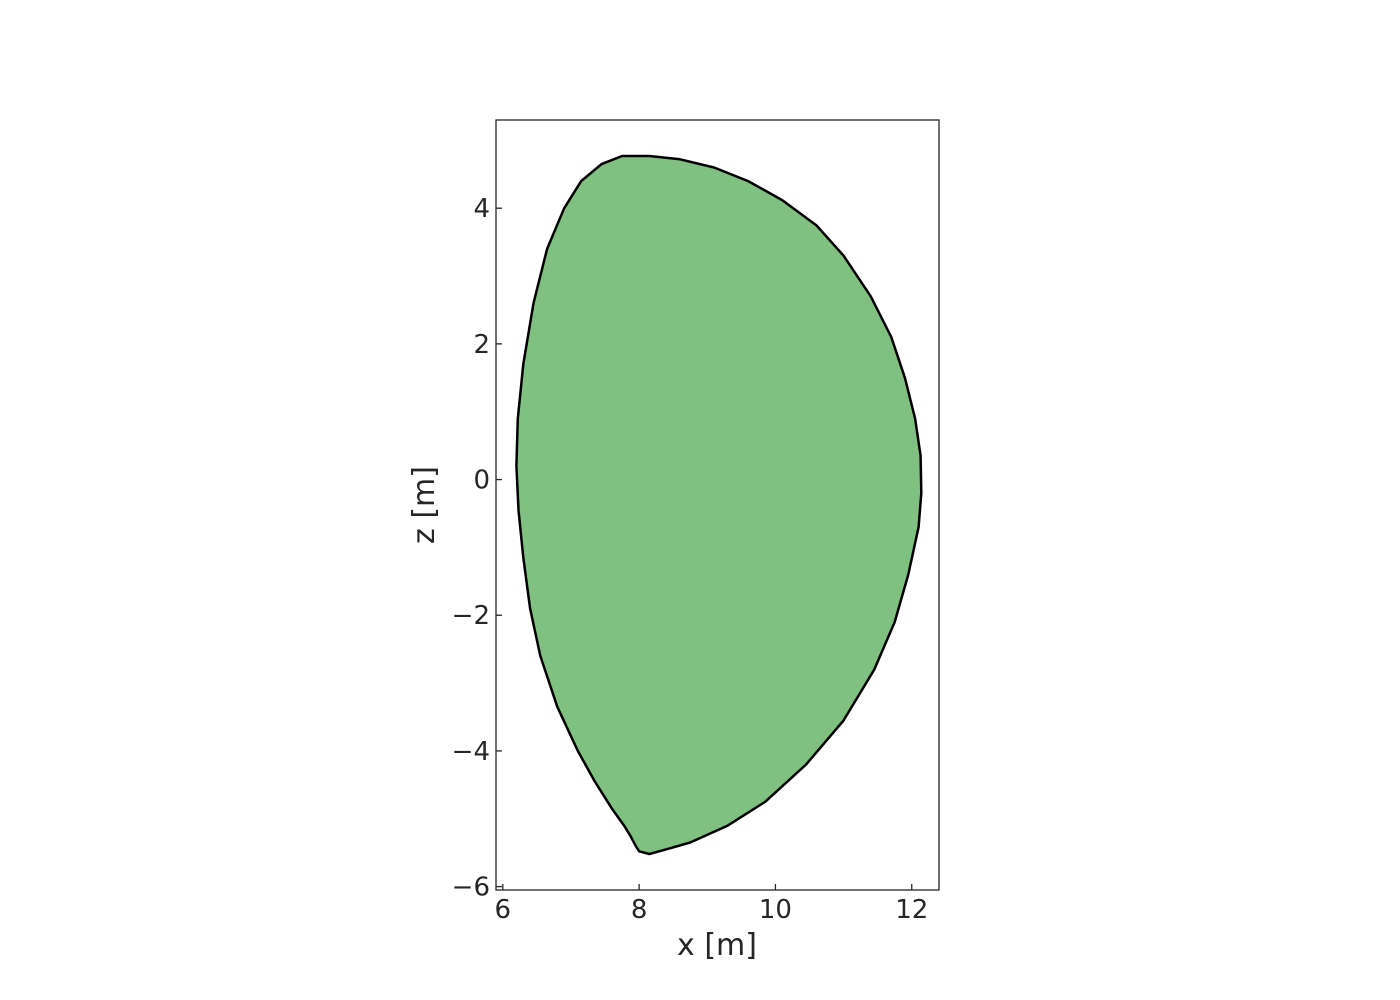  Describe the element at coordinates (481, 345) in the screenshot. I see `y-tick-label: 2` at that location.